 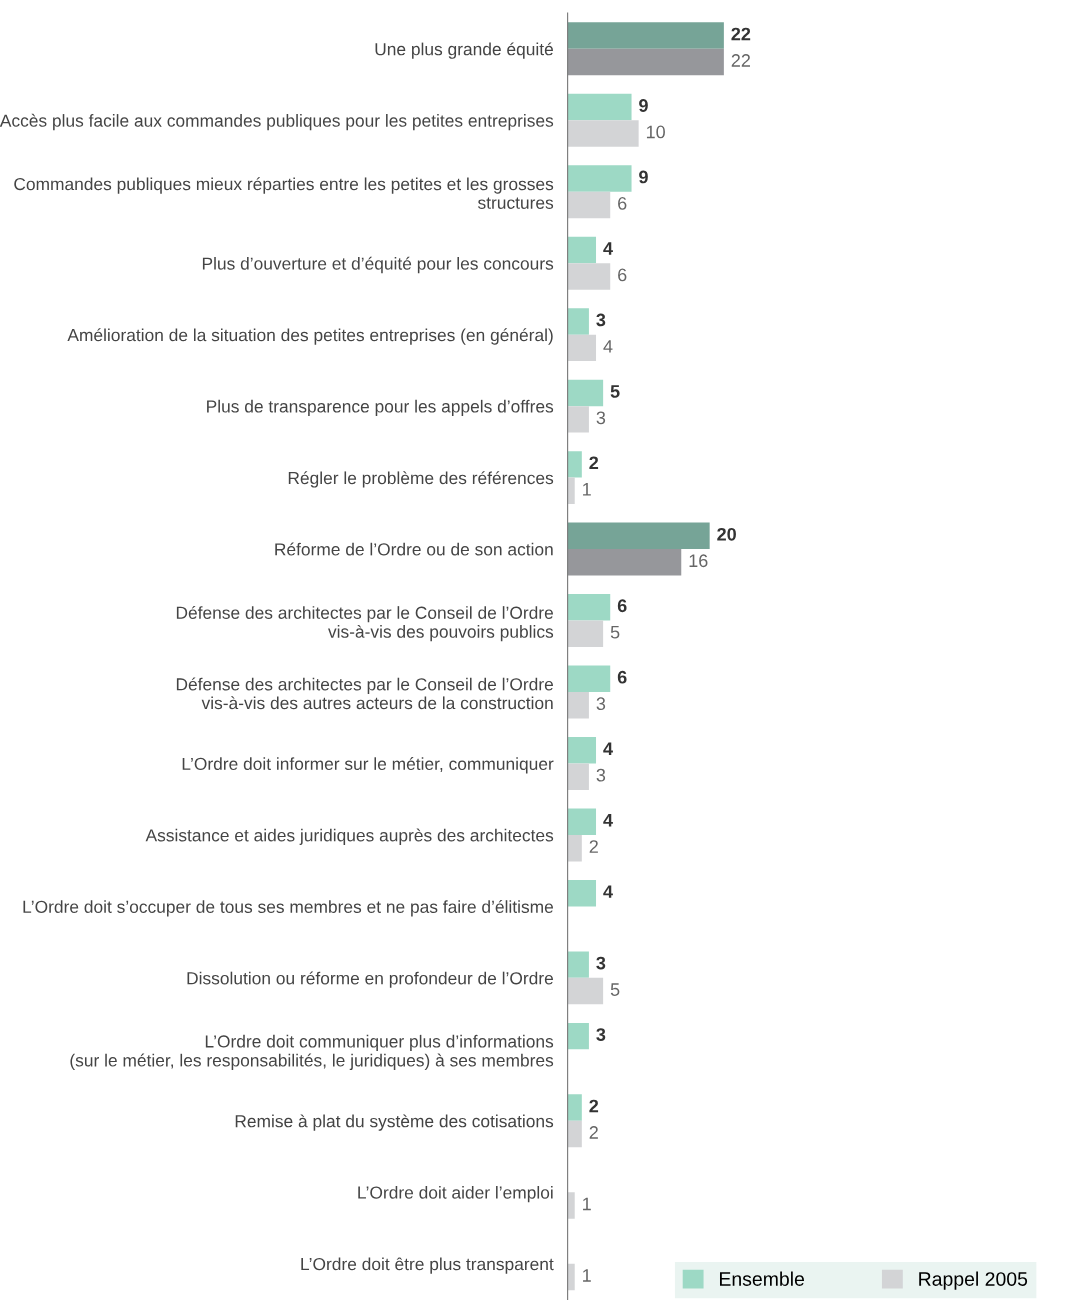 What do you see at coordinates (394, 1122) in the screenshot?
I see `y-tick-label: Remise à plat du système des cotisations` at bounding box center [394, 1122].